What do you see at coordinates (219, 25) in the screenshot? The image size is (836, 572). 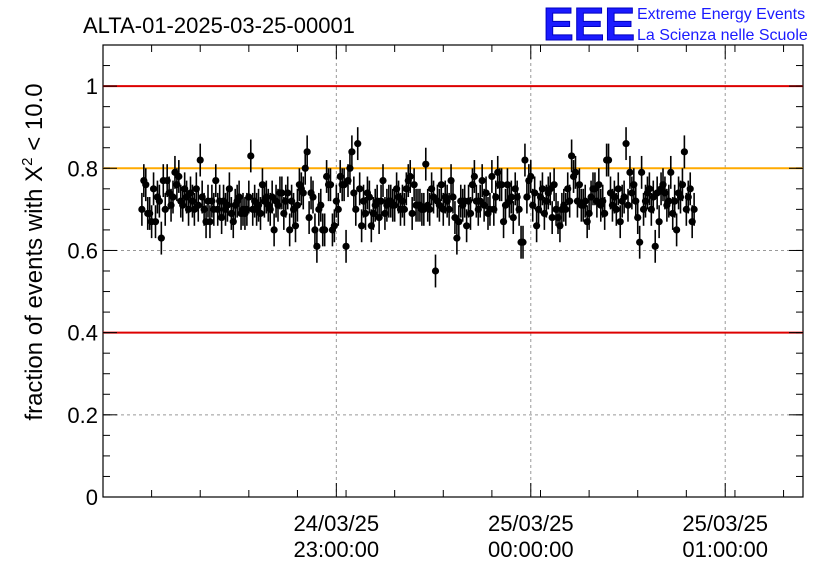 I see `chart-title: ALTA-01-2025-03-25-00001` at bounding box center [219, 25].